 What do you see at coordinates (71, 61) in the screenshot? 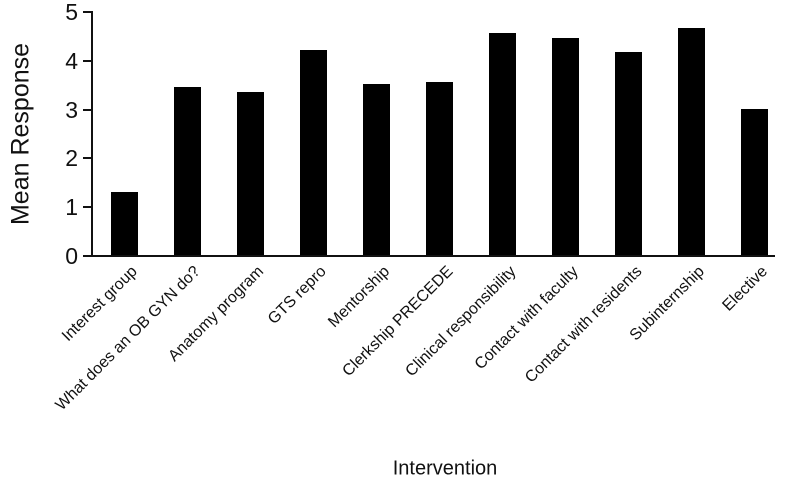
I see `y-tick-label: 4` at bounding box center [71, 61].